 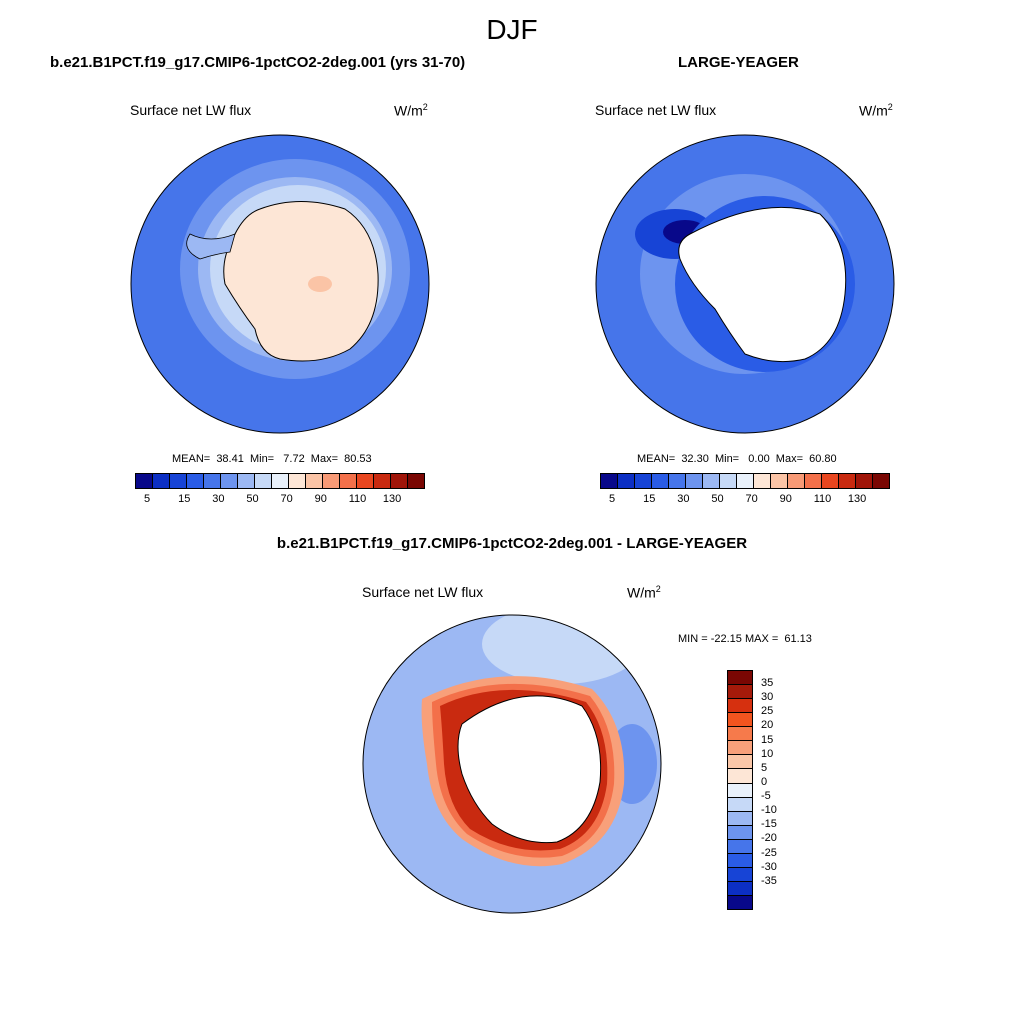 I want to click on top-right-antarctica-land, so click(x=762, y=284).